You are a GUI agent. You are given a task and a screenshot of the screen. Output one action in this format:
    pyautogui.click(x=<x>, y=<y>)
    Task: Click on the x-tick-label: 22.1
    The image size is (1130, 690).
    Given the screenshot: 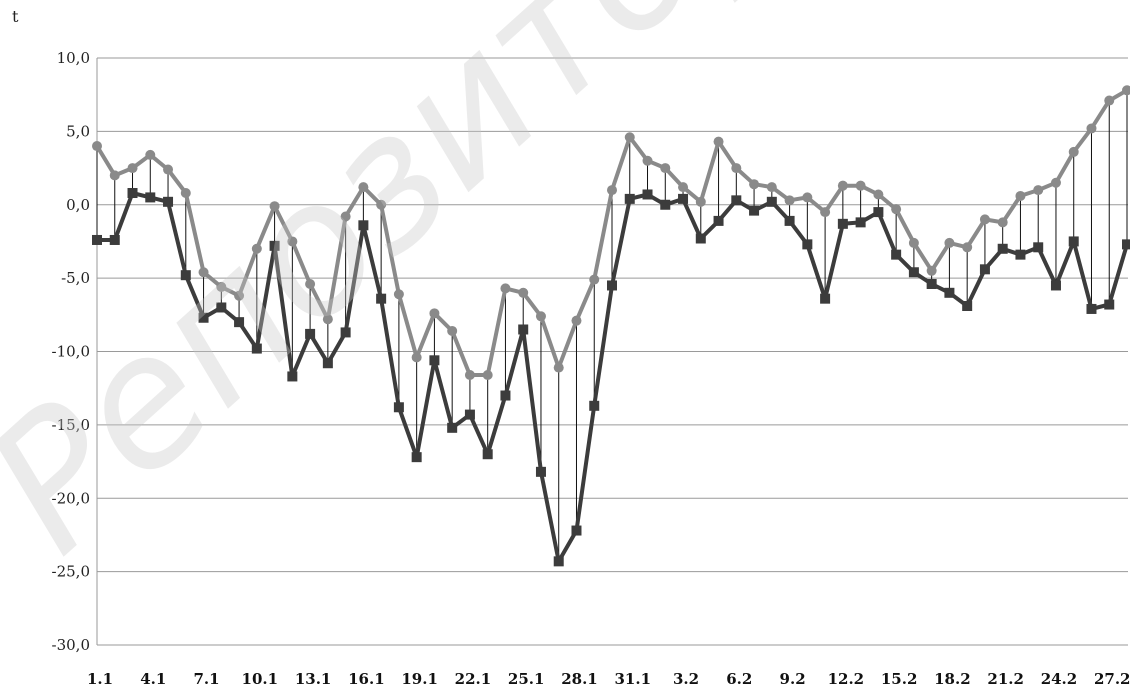 What is the action you would take?
    pyautogui.click(x=473, y=679)
    